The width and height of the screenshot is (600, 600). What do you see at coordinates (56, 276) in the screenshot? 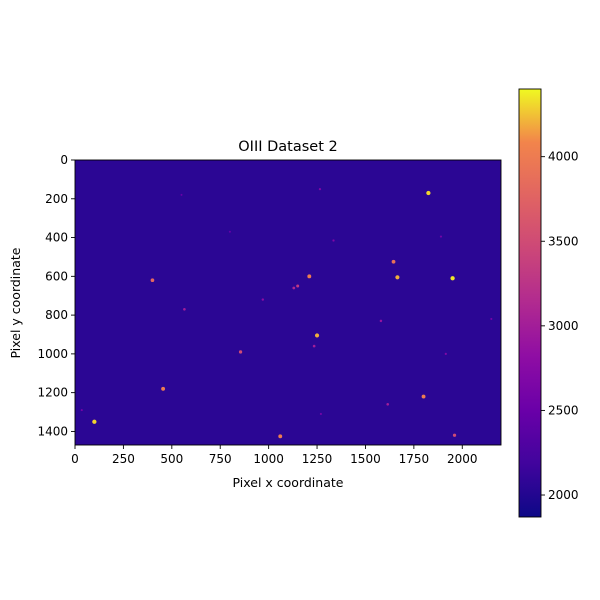
I see `y-tick-label: 600` at bounding box center [56, 276].